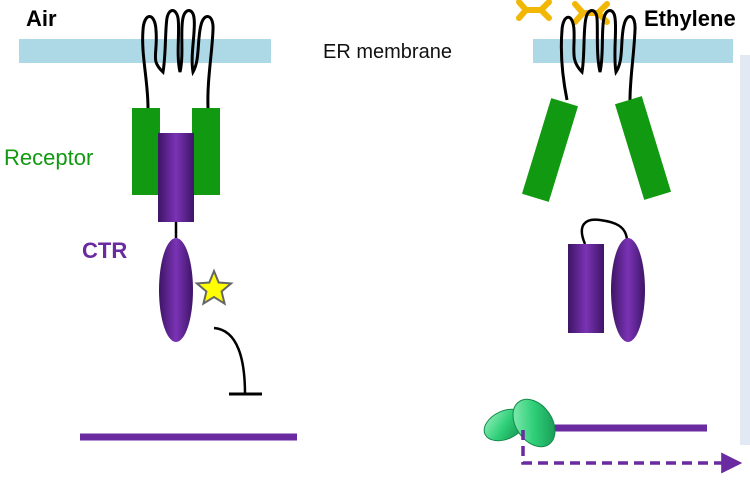 This screenshot has height=483, width=750. Describe the element at coordinates (630, 446) in the screenshot. I see `transcription-arrow` at that location.